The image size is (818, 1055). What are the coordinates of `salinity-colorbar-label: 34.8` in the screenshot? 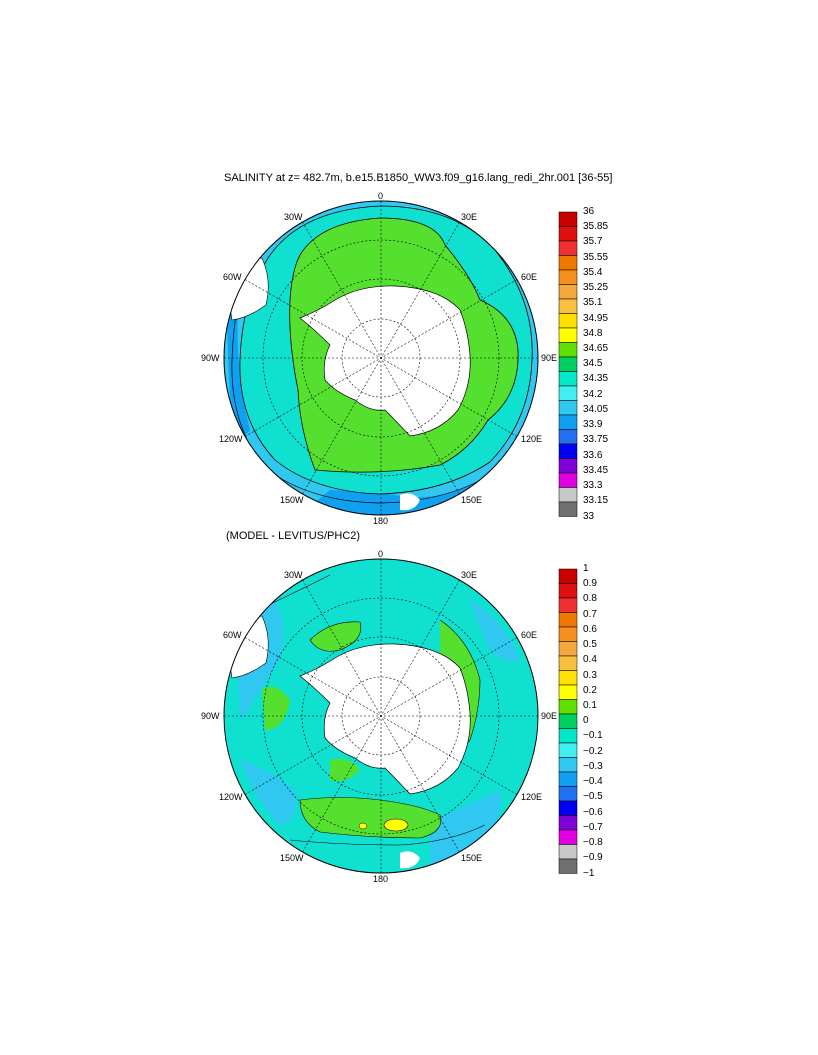 It's located at (593, 333).